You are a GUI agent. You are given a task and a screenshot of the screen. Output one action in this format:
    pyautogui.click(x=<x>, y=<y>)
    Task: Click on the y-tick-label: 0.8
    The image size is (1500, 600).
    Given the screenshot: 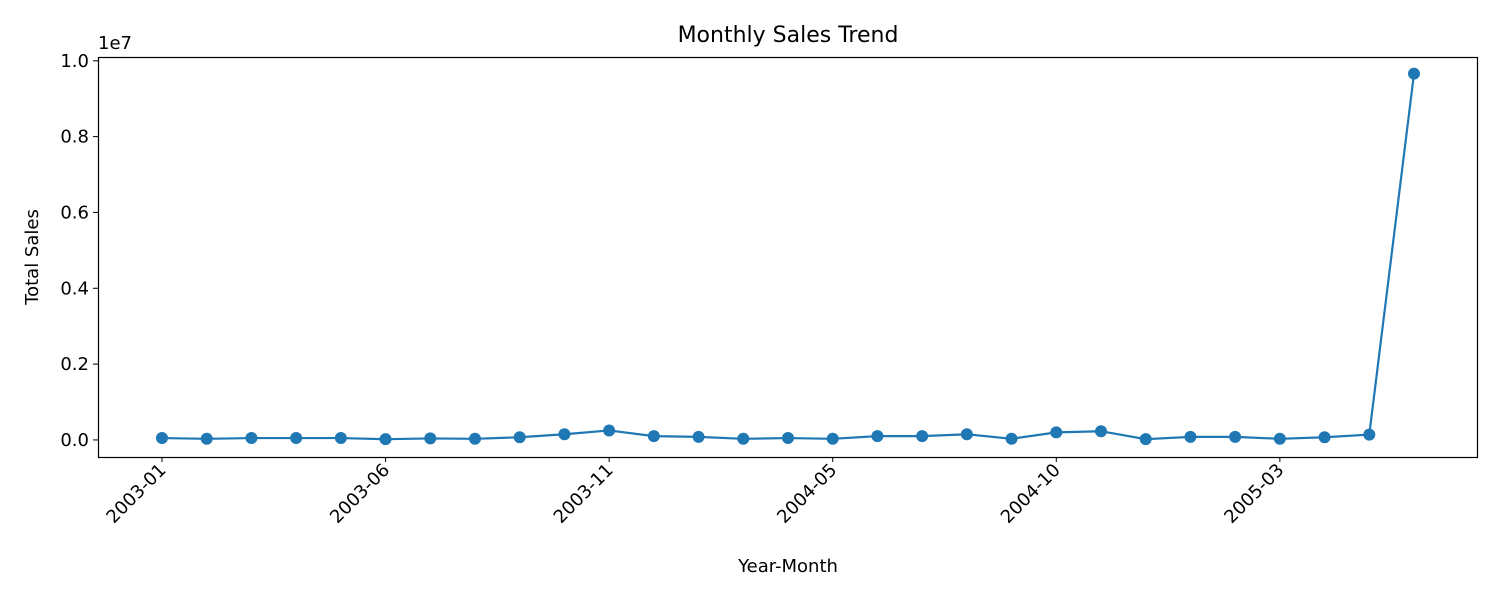 What is the action you would take?
    pyautogui.click(x=74, y=137)
    